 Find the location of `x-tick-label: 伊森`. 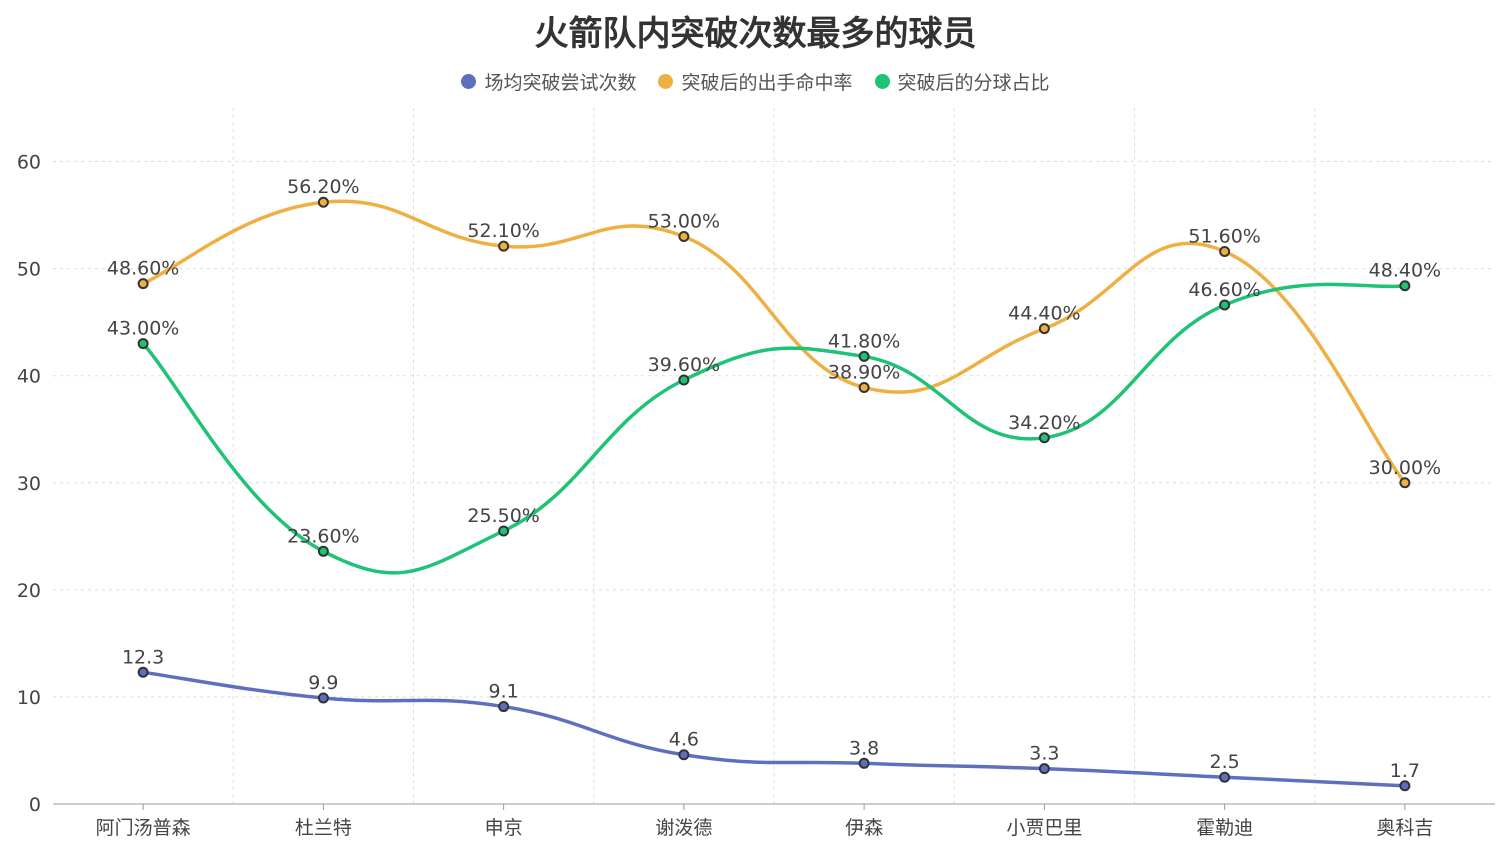

x-tick-label: 伊森 is located at coordinates (864, 828).